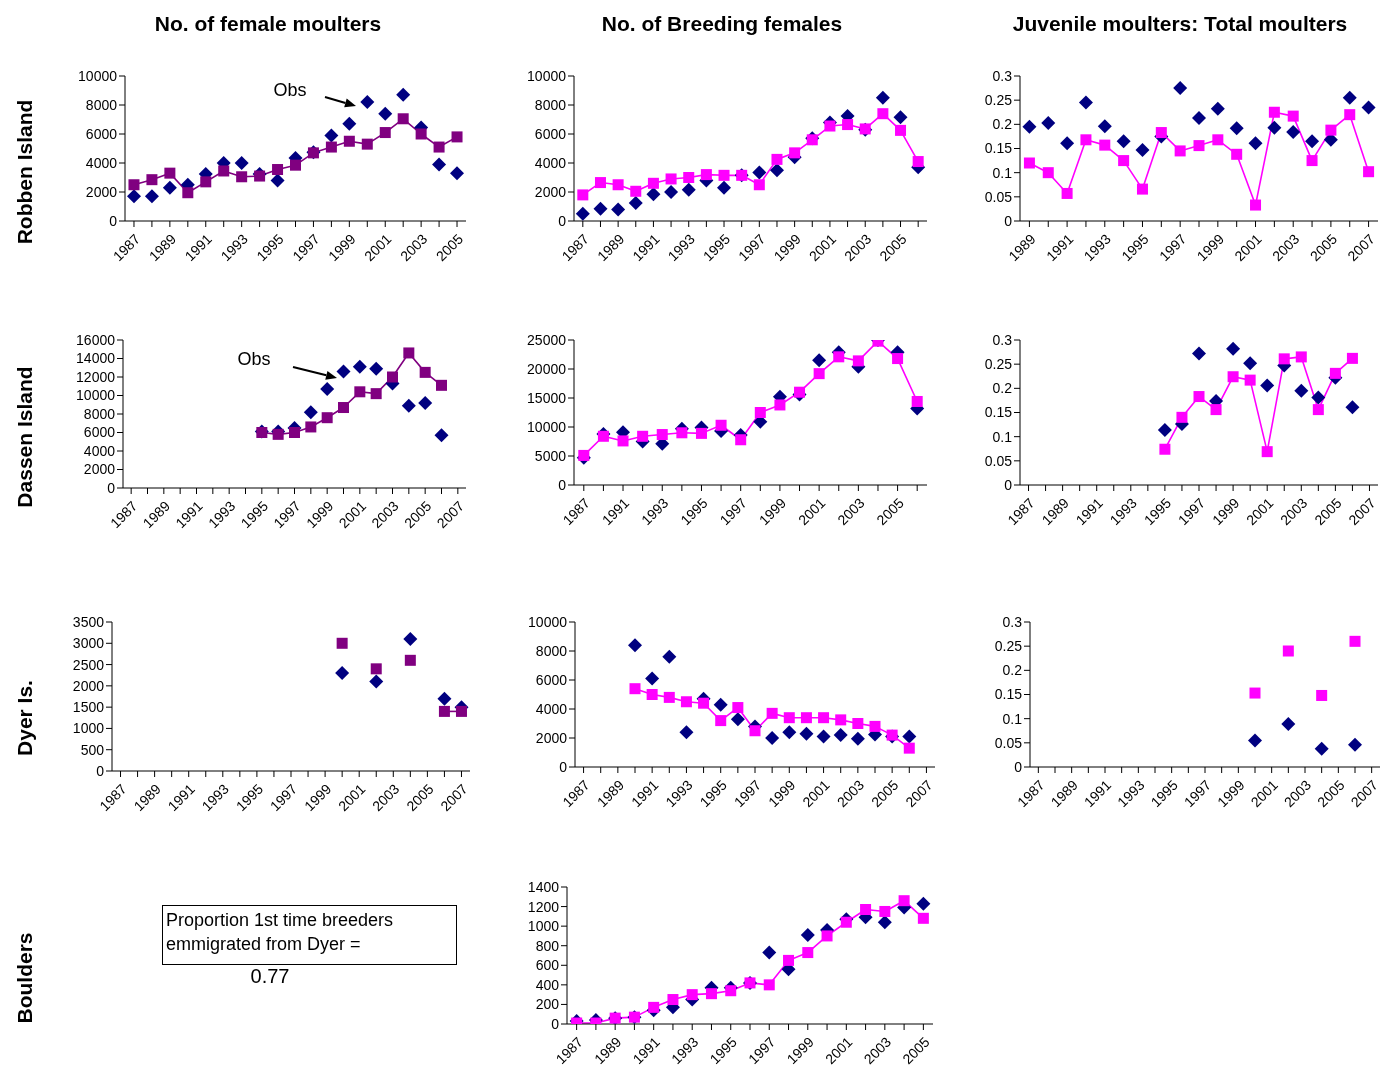 This screenshot has height=1074, width=1383. I want to click on y-axis-title: Dyer Is., so click(24, 718).